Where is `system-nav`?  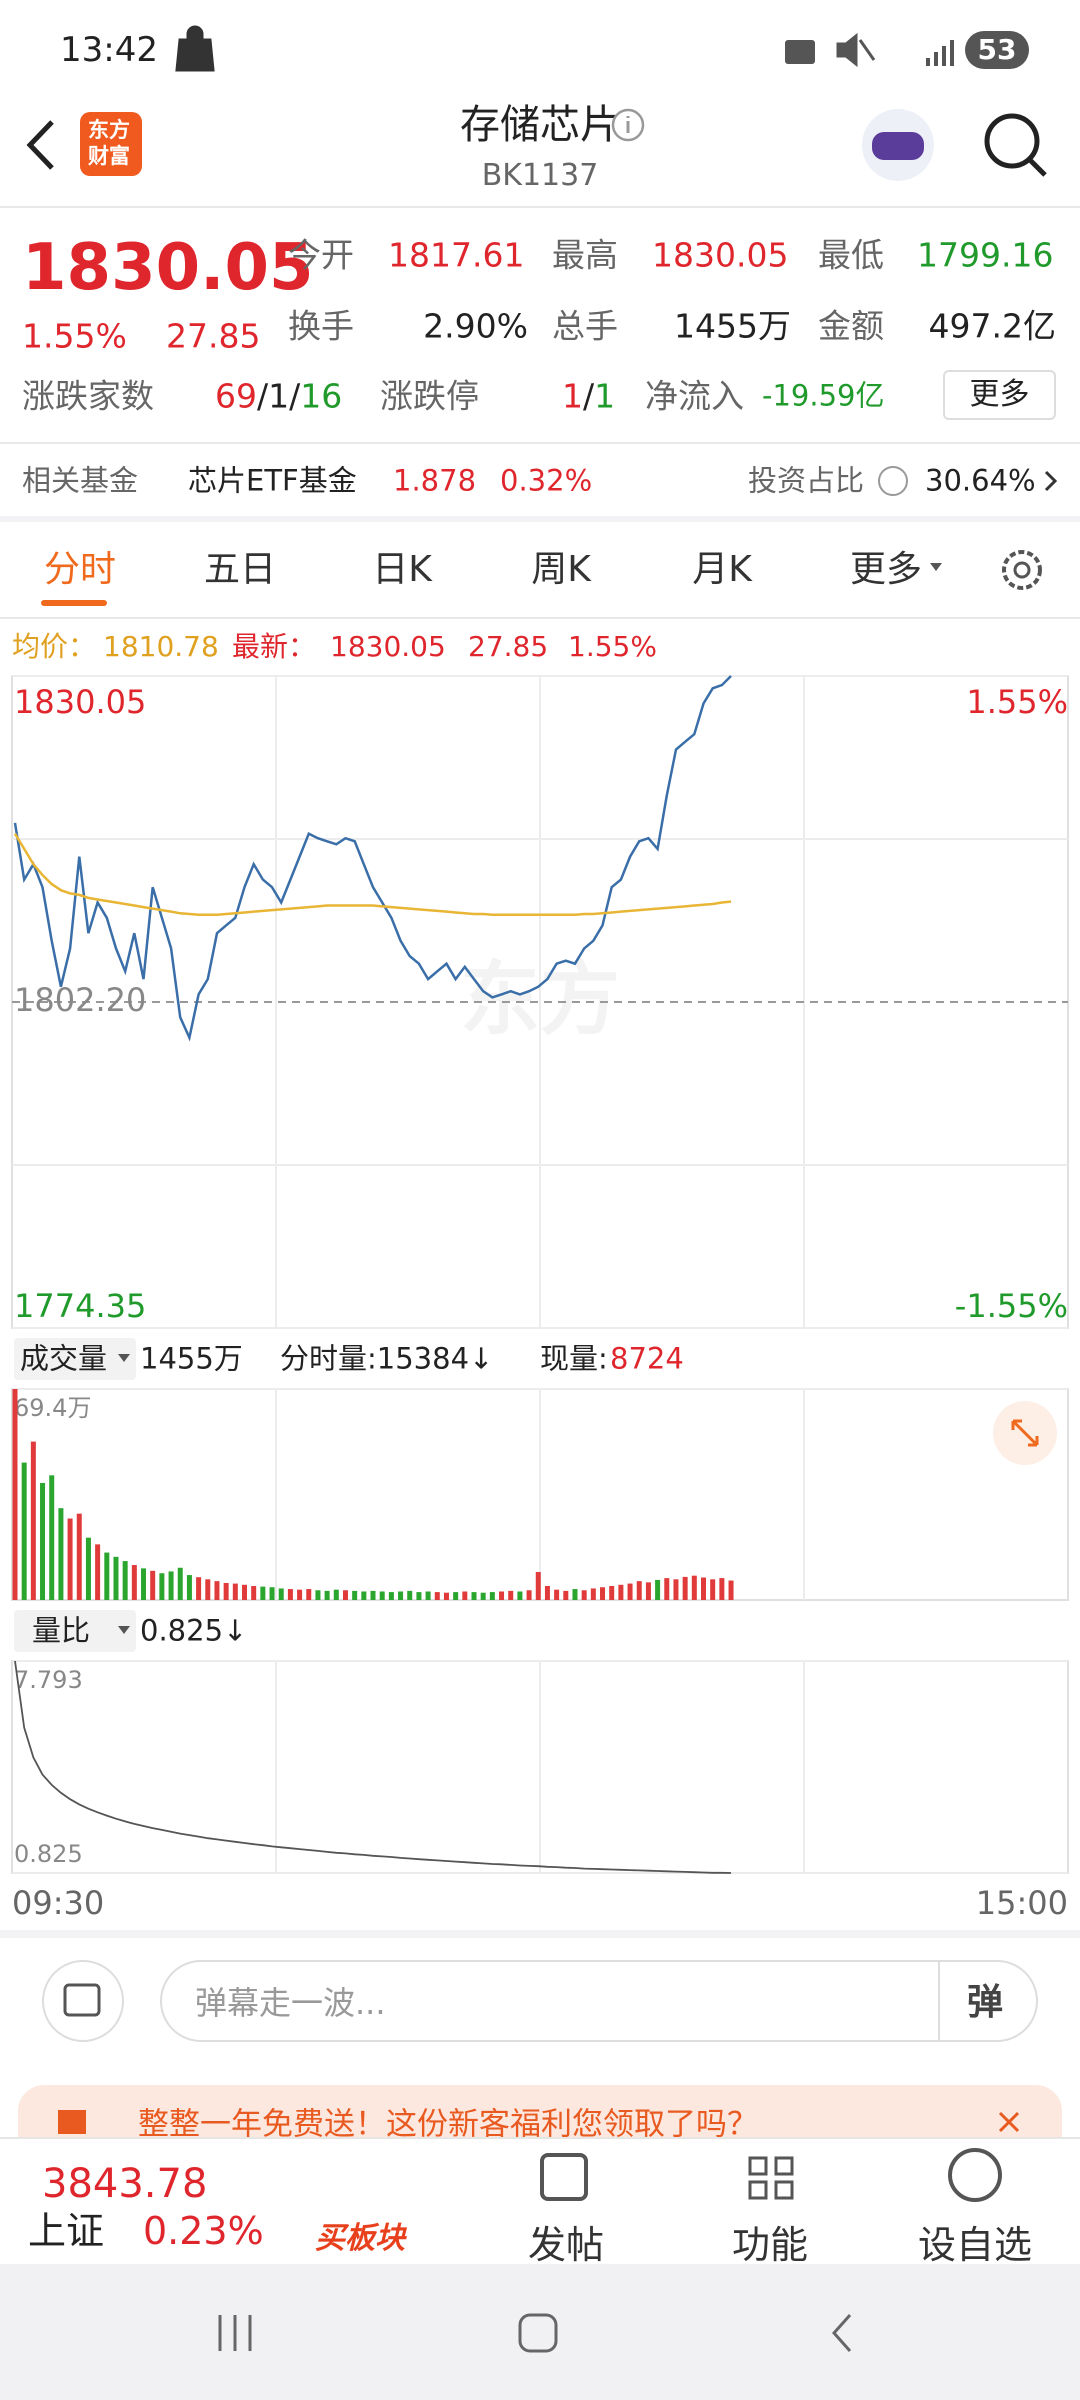
system-nav is located at coordinates (540, 2332).